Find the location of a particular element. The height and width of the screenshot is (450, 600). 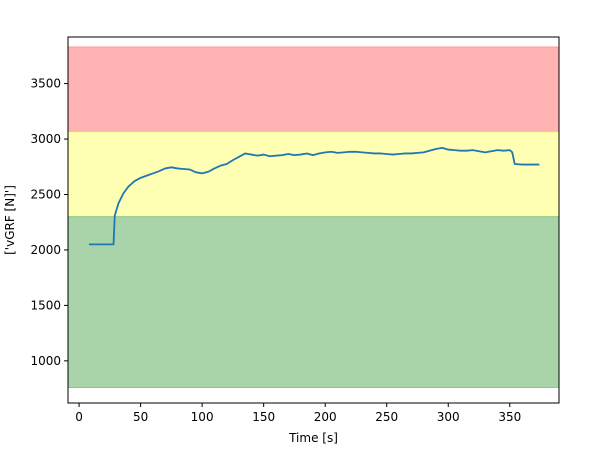

y-tick-label: 3000 is located at coordinates (45, 139).